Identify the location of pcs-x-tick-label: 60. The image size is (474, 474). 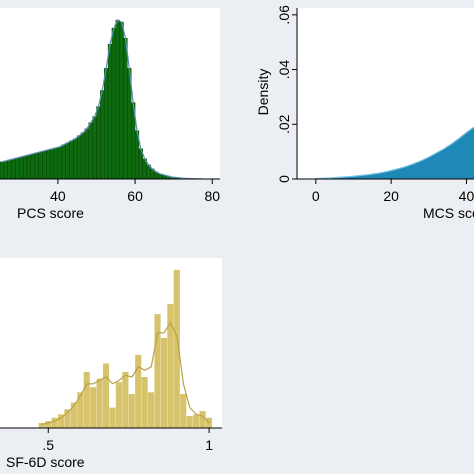
(135, 196).